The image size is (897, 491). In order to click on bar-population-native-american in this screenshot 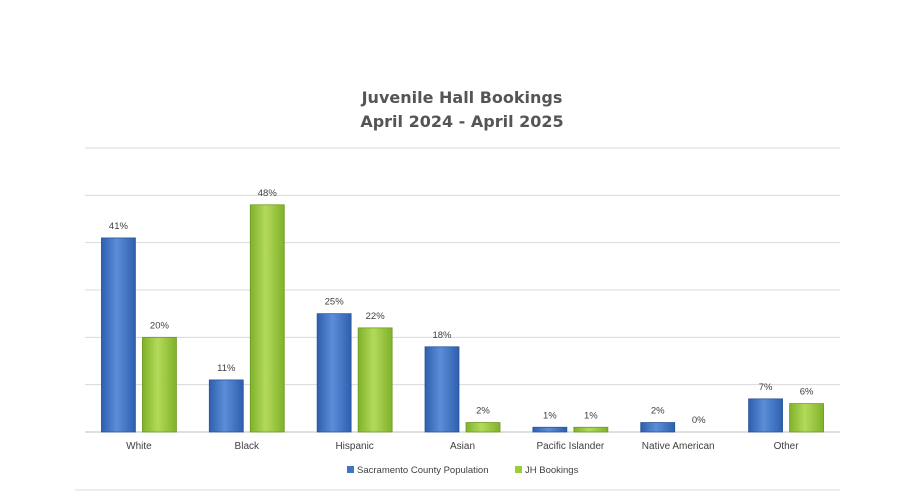, I will do `click(658, 427)`.